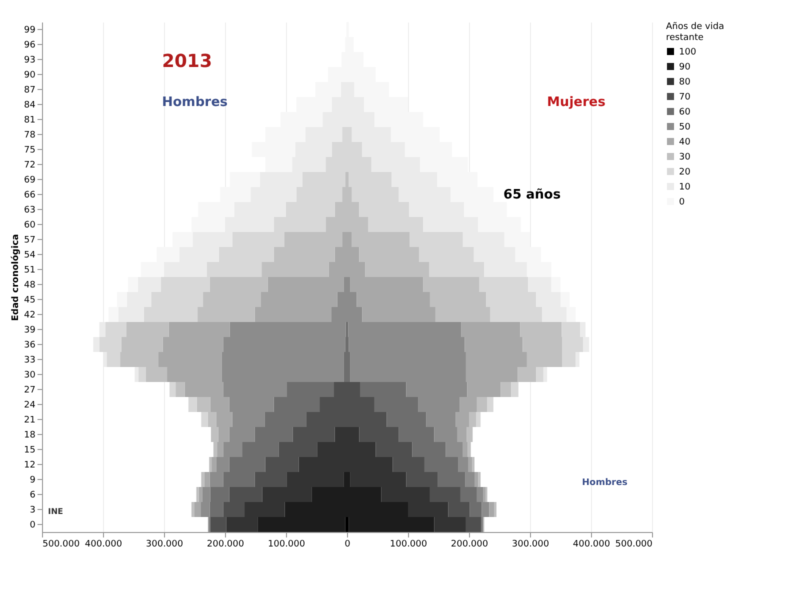 The height and width of the screenshot is (590, 801). What do you see at coordinates (30, 435) in the screenshot?
I see `y-tick-label: 18` at bounding box center [30, 435].